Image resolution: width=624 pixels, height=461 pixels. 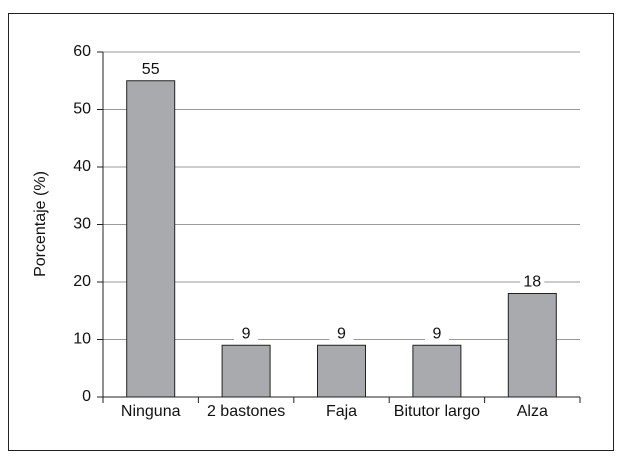 I want to click on y-axis-label: Porcentaje (%), so click(x=40, y=224).